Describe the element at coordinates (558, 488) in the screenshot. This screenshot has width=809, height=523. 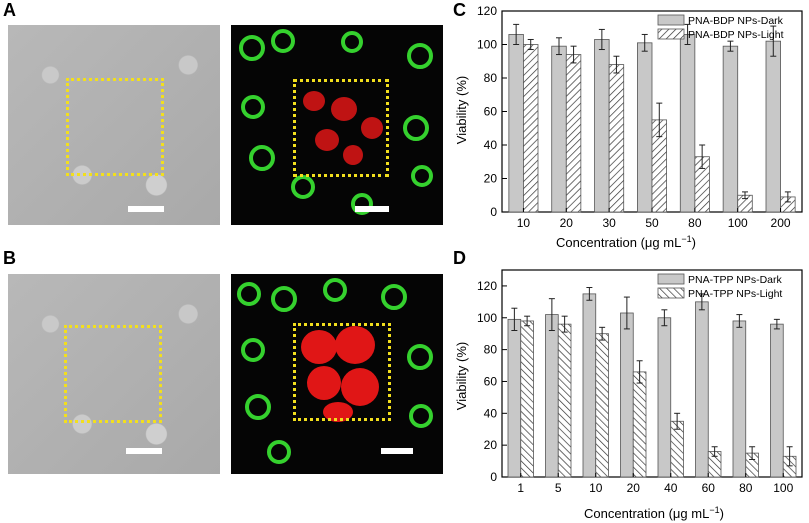
I see `x-tick-label: 5` at that location.